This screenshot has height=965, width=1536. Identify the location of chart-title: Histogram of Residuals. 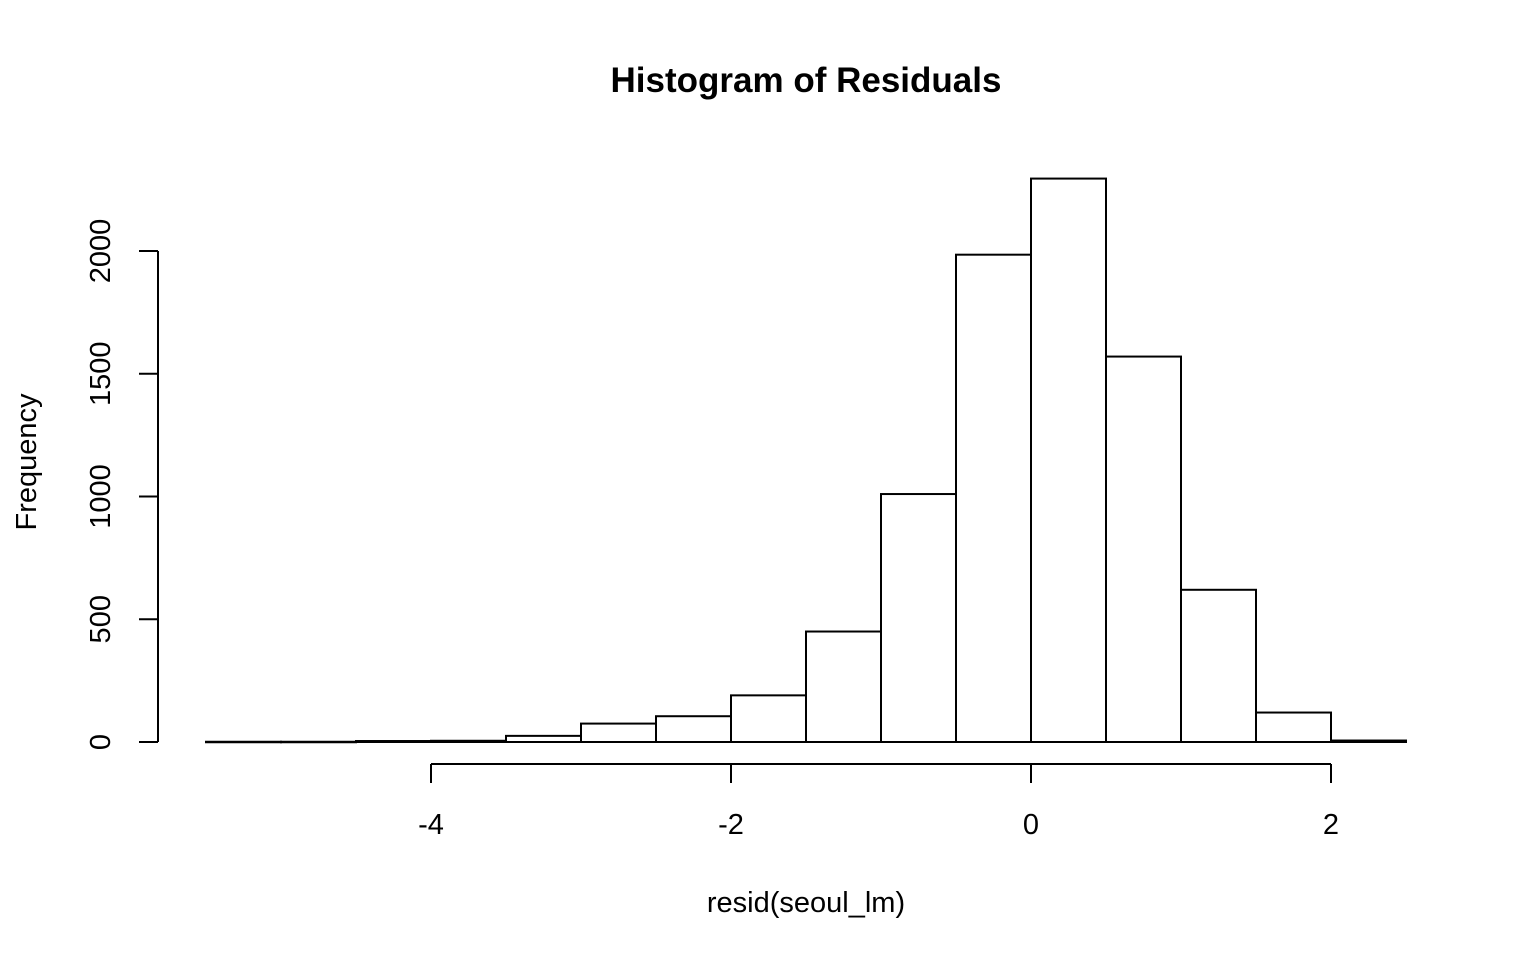
(806, 80).